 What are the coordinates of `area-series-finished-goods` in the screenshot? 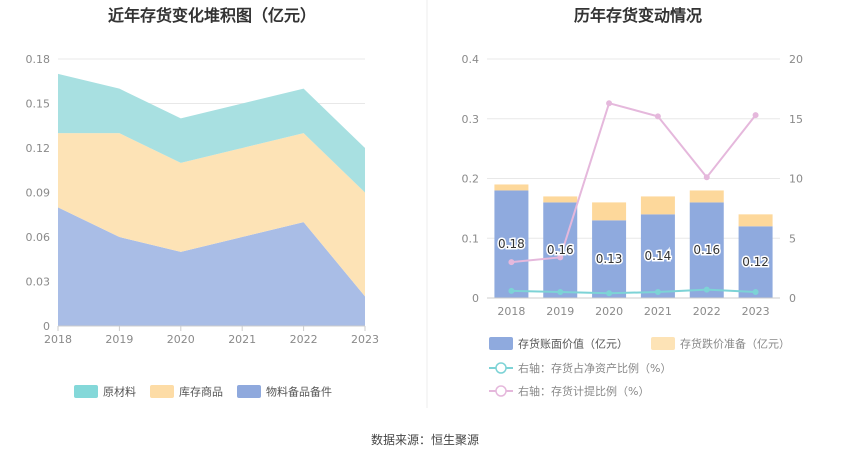 It's located at (211, 215).